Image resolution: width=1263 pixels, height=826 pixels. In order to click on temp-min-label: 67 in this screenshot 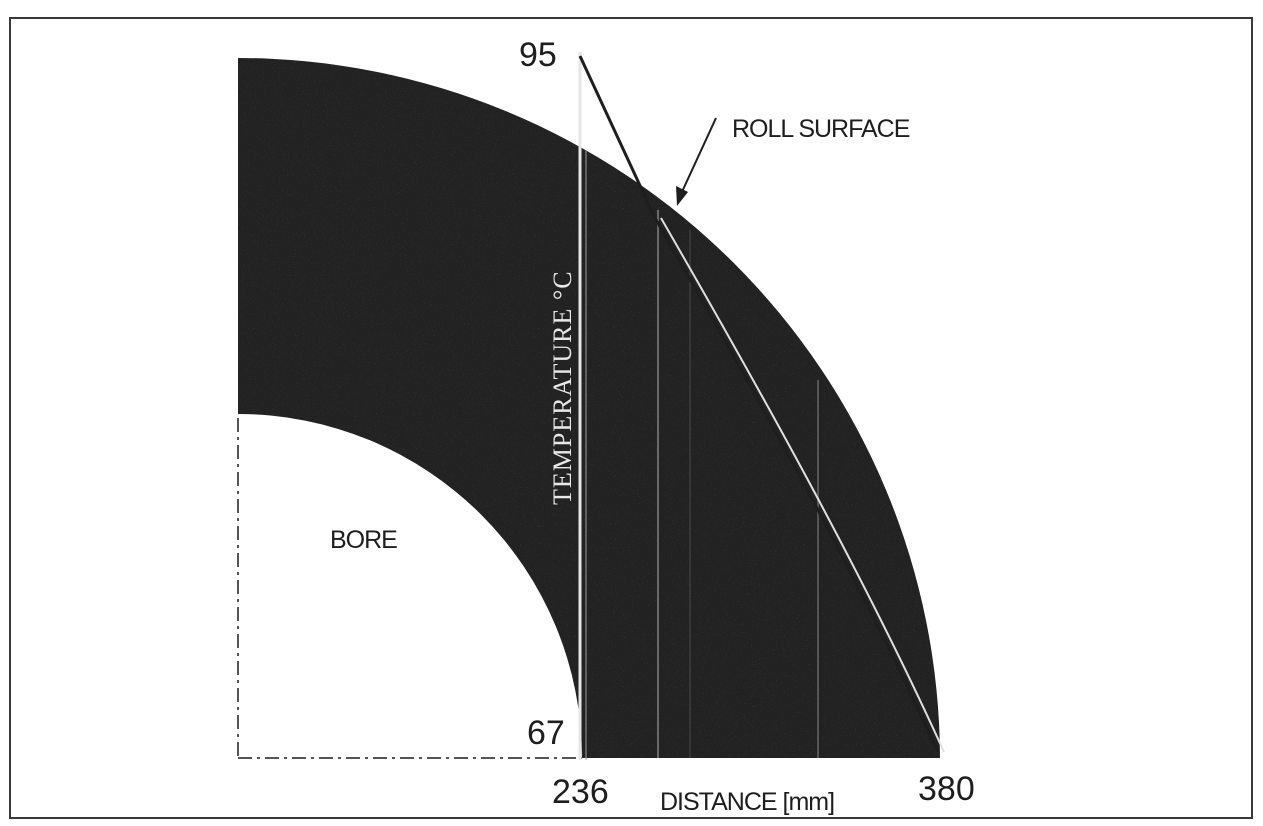, I will do `click(546, 733)`.